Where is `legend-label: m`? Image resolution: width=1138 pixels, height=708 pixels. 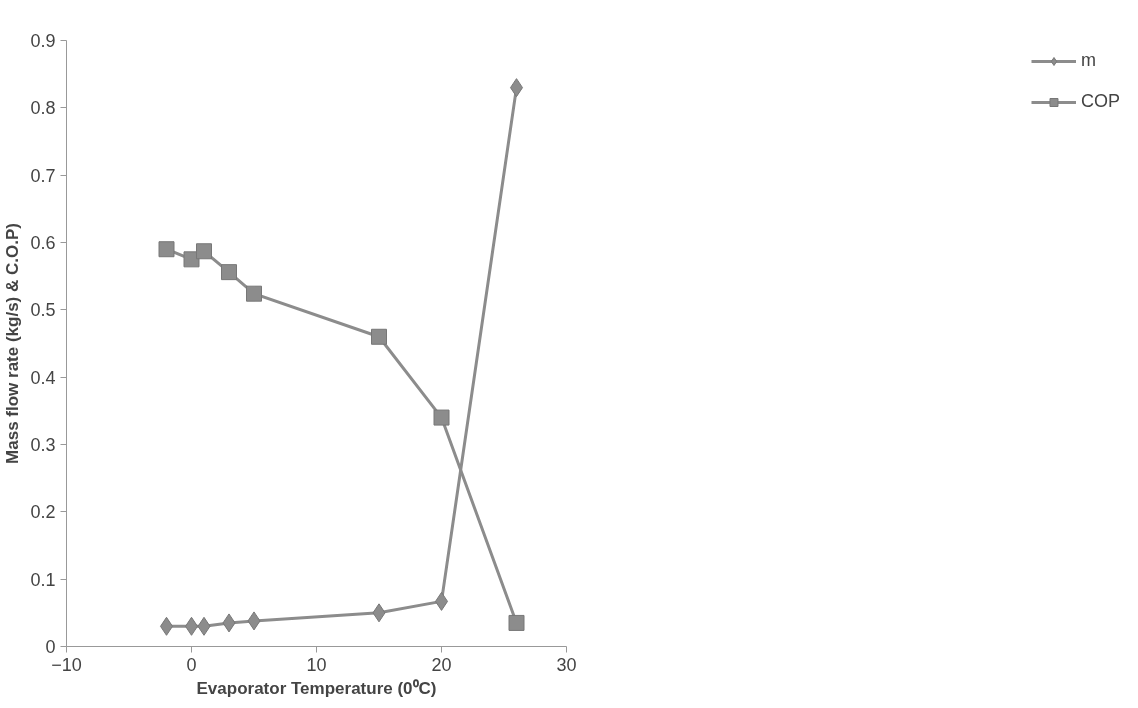
legend-label: m is located at coordinates (1088, 60).